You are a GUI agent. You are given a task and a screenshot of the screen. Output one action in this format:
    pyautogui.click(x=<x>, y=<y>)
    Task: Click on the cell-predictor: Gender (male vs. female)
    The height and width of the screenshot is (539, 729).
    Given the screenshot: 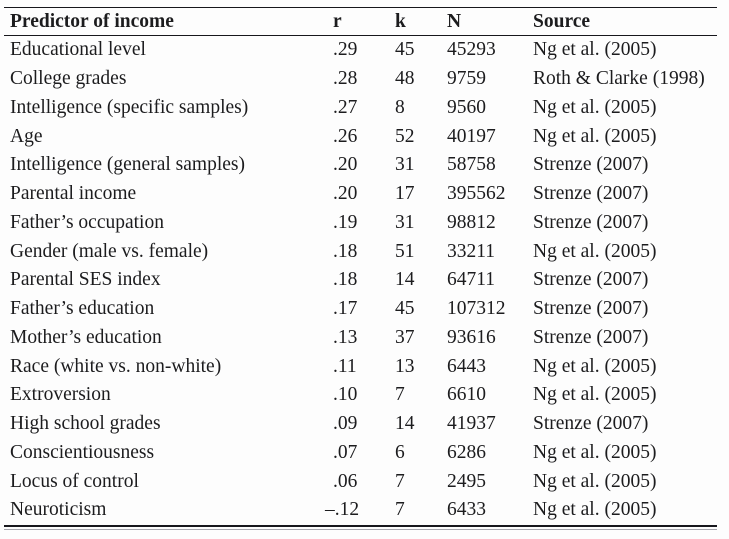 What is the action you would take?
    pyautogui.click(x=109, y=251)
    